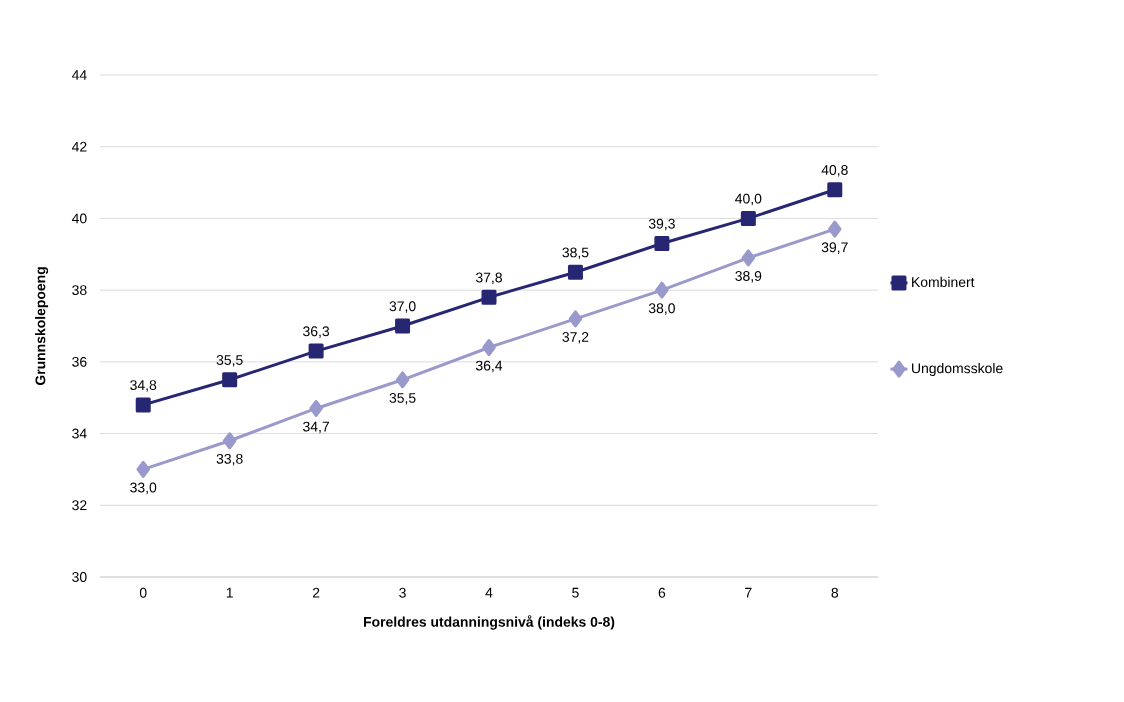 The height and width of the screenshot is (702, 1124). Describe the element at coordinates (835, 592) in the screenshot. I see `x-tick-label: 8` at that location.